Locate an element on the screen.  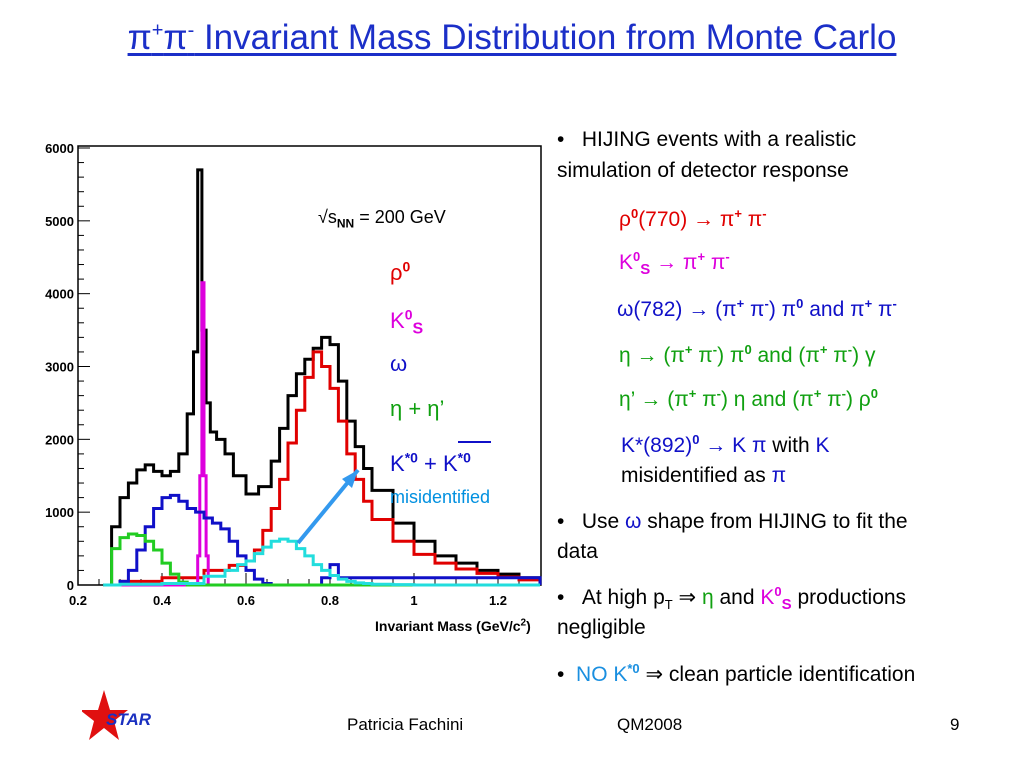
k0s-decay: K0S → π+ π- is located at coordinates (674, 264).